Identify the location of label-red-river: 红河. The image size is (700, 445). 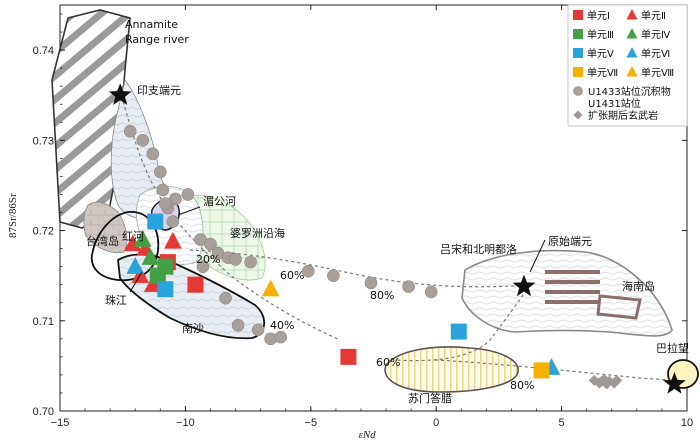
(133, 236).